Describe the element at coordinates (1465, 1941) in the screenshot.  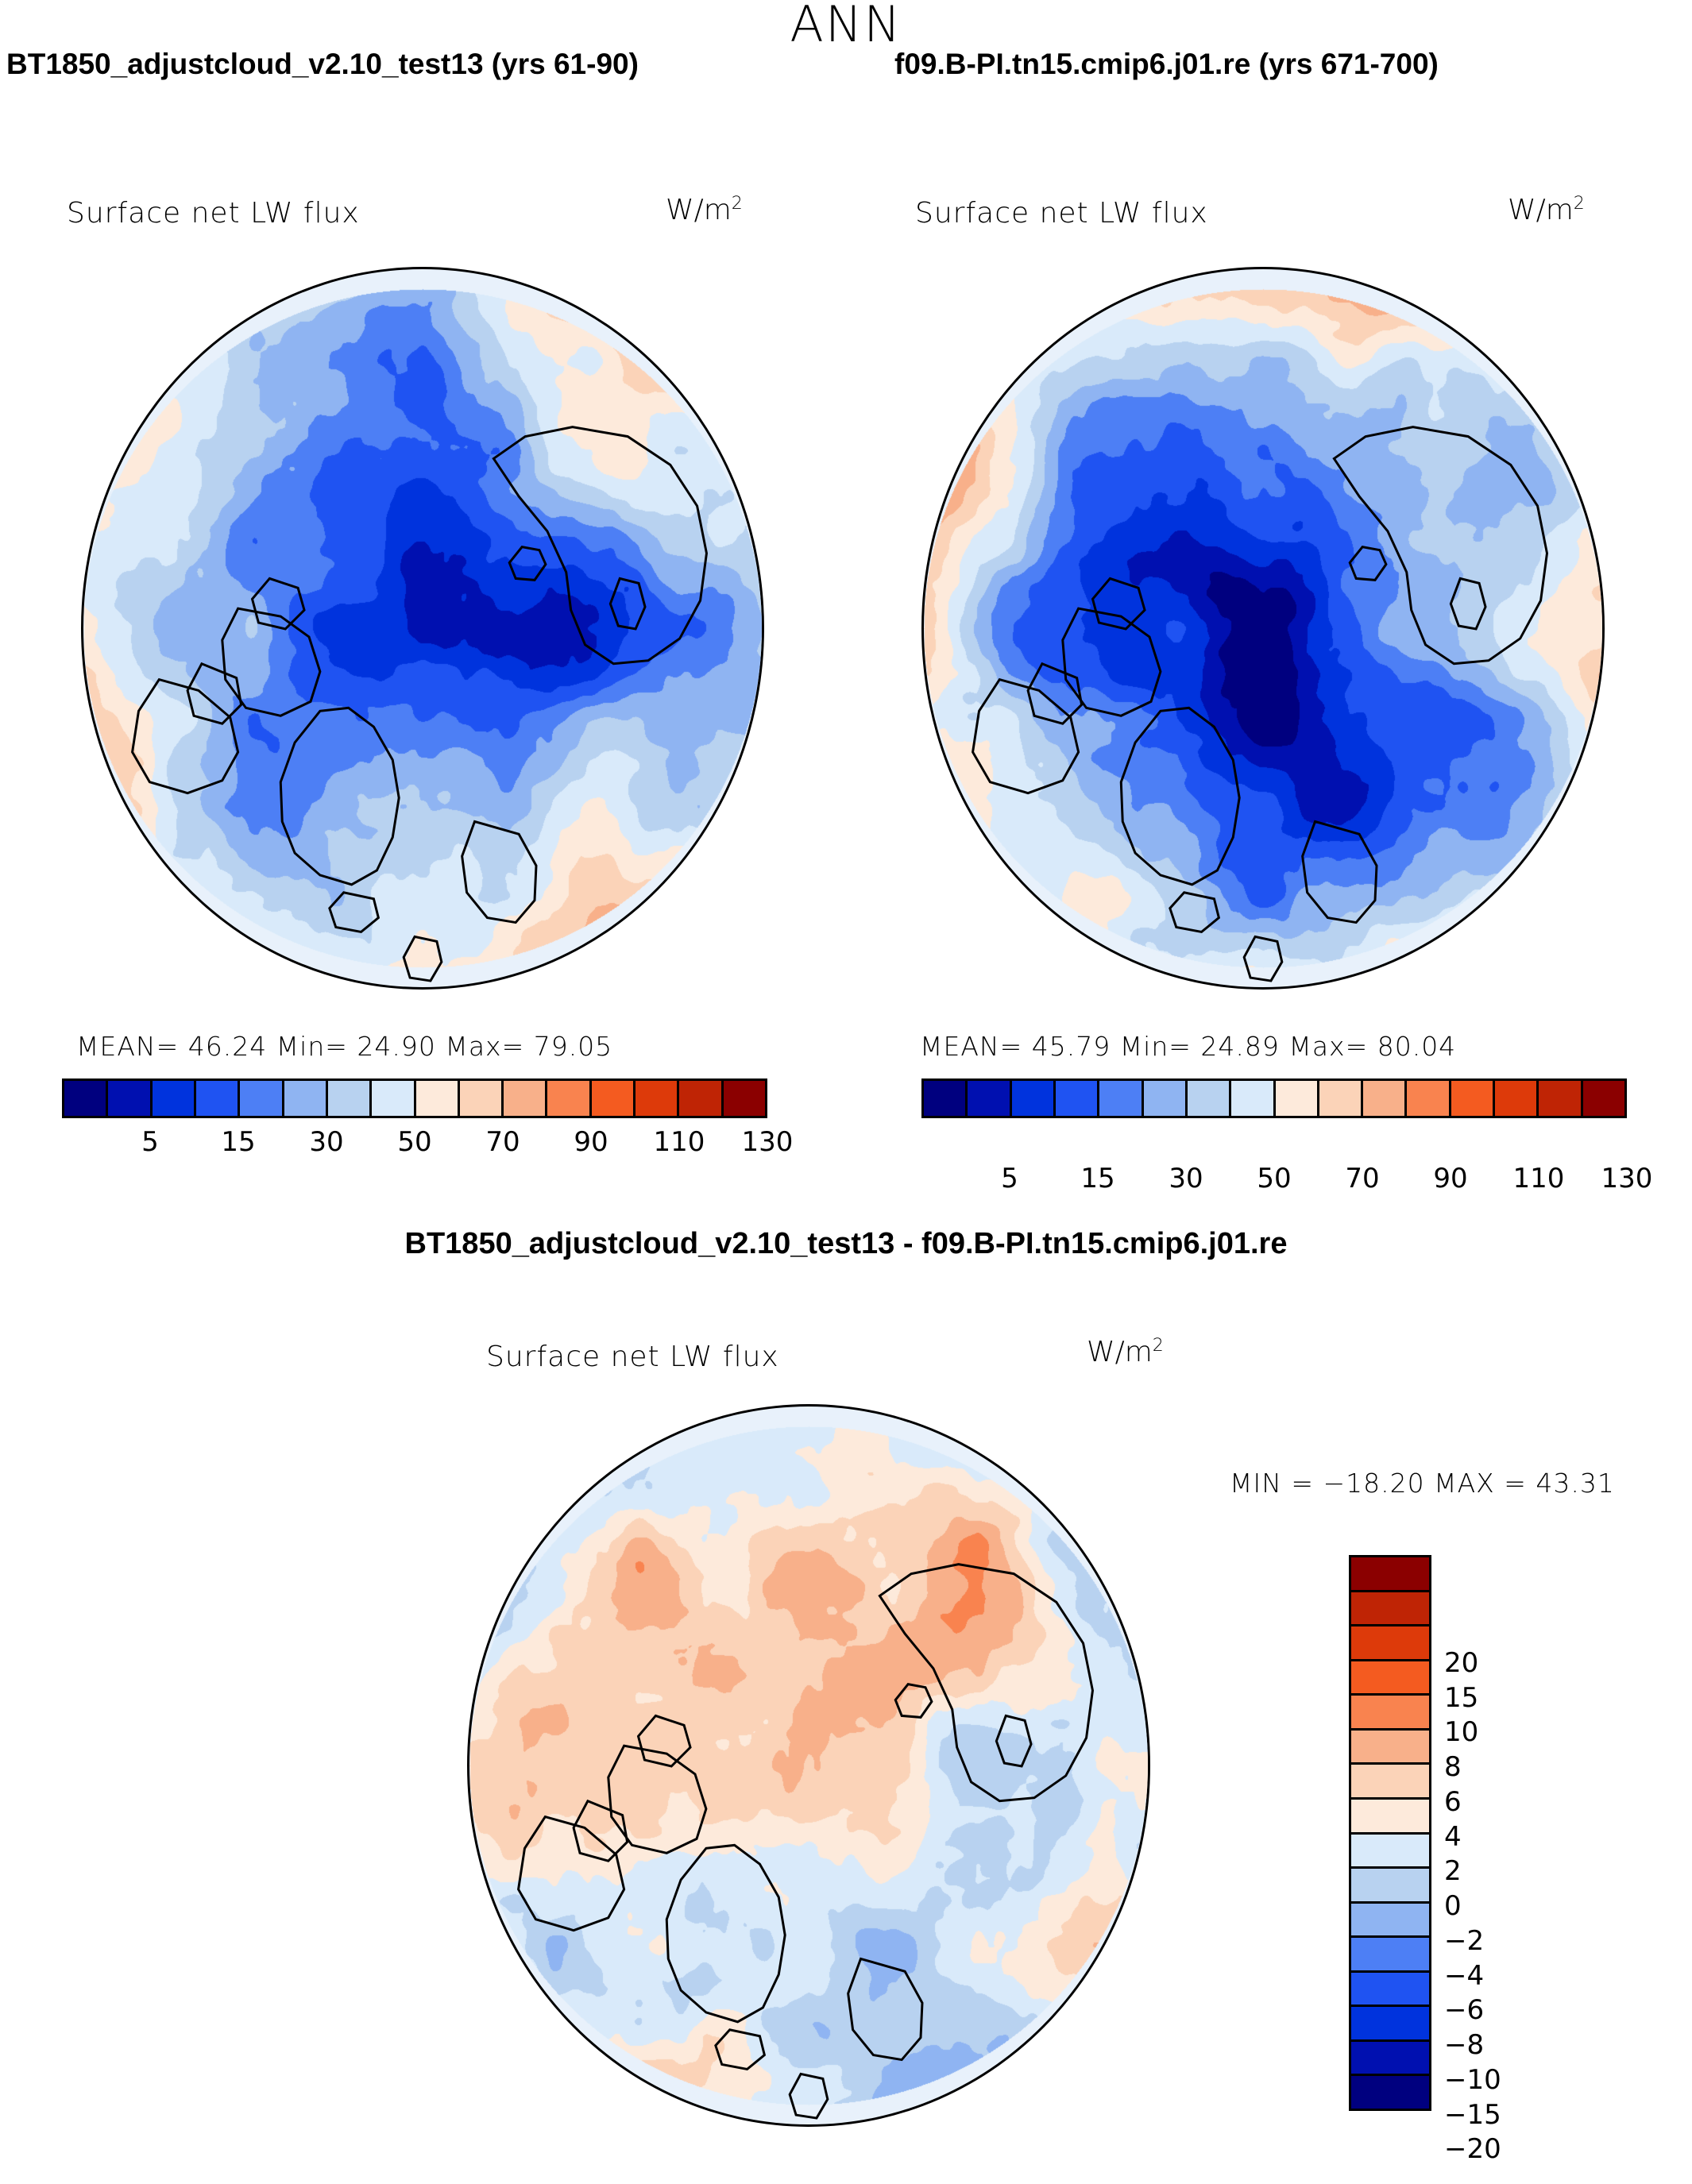
I see `colorbar-tick-label: −2` at that location.